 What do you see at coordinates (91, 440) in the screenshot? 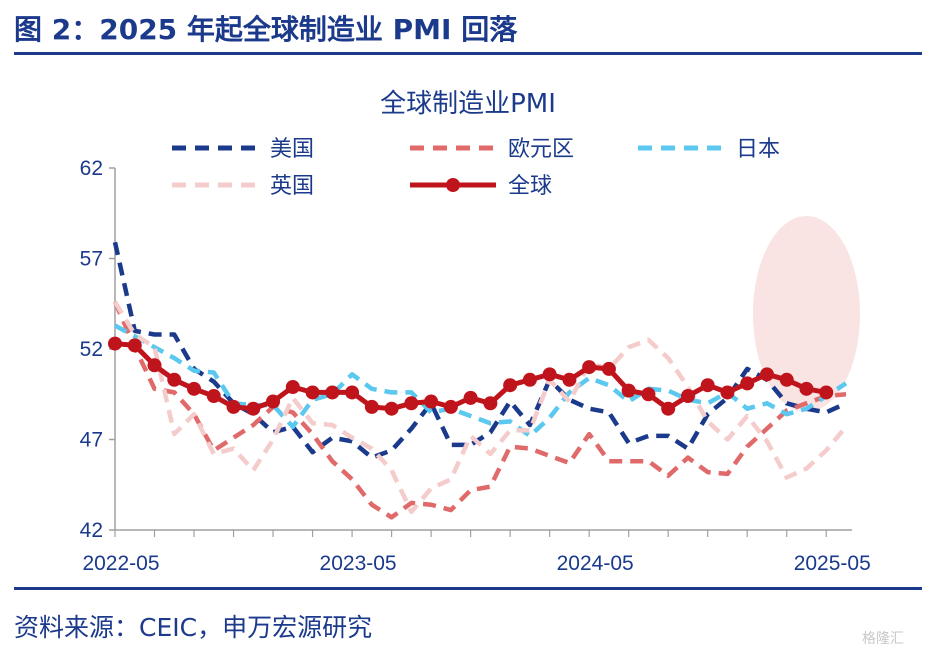
I see `y-tick-label: 47` at bounding box center [91, 440].